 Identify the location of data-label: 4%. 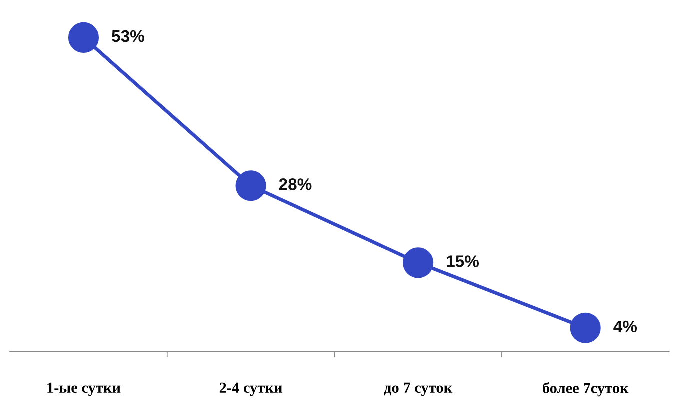
(626, 326).